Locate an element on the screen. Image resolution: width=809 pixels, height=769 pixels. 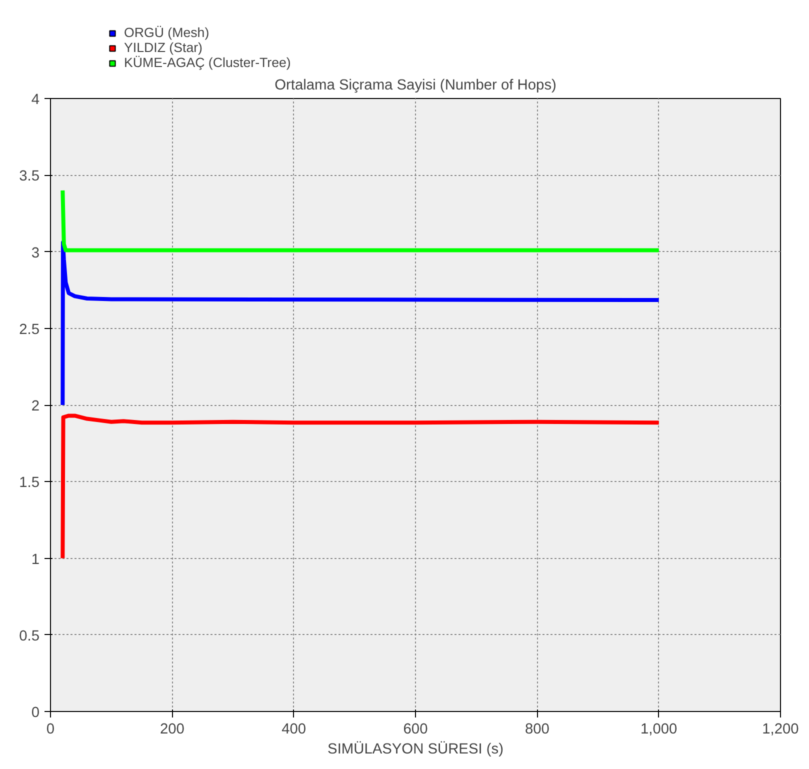
x-tick-label: 1,000 is located at coordinates (659, 730).